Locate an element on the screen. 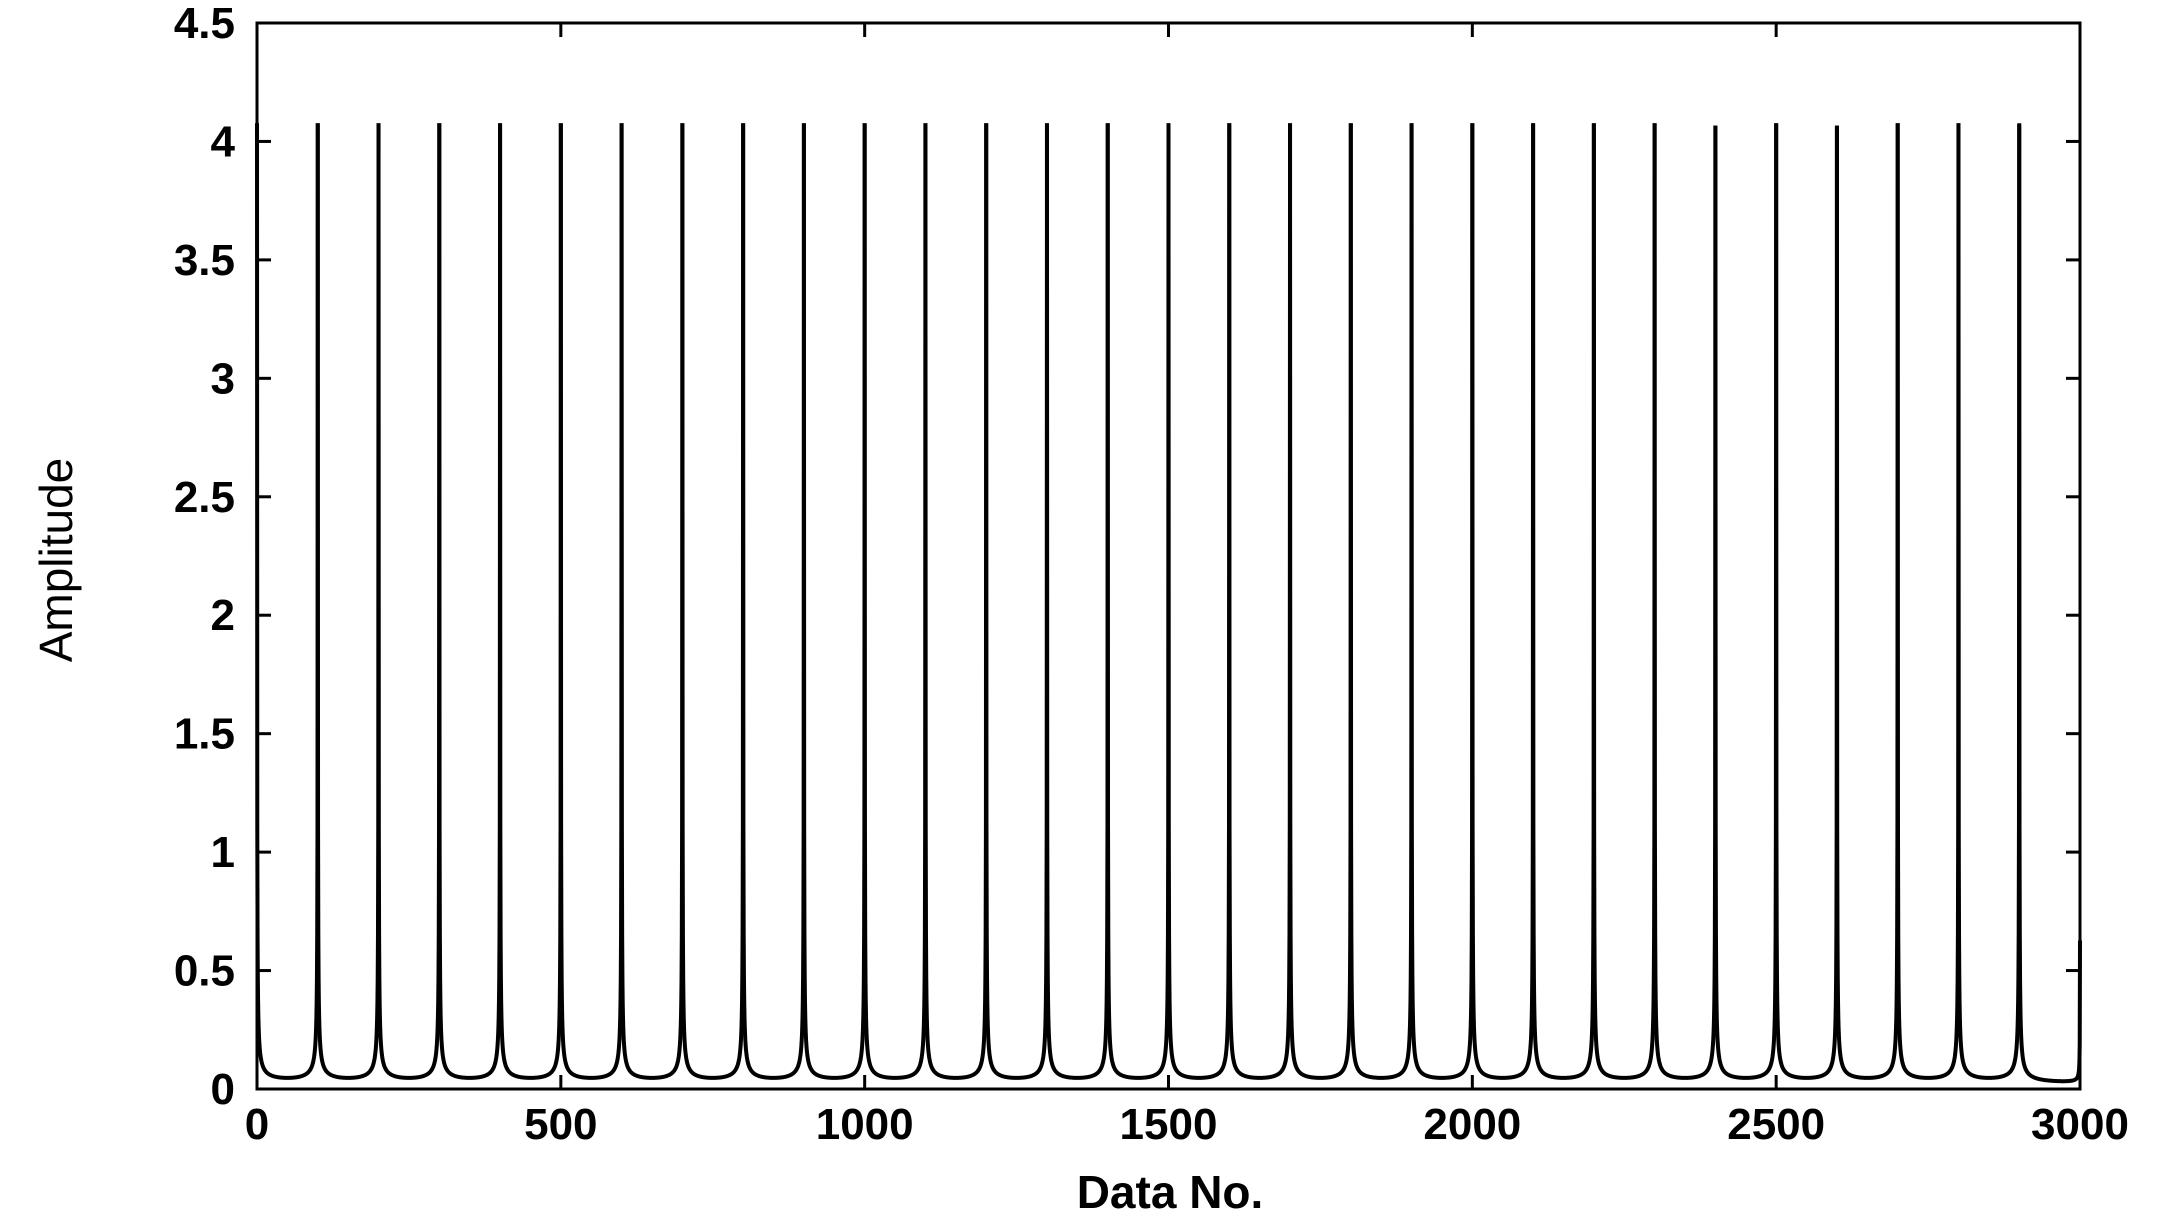  y-tick-label: 0.5 is located at coordinates (204, 971).